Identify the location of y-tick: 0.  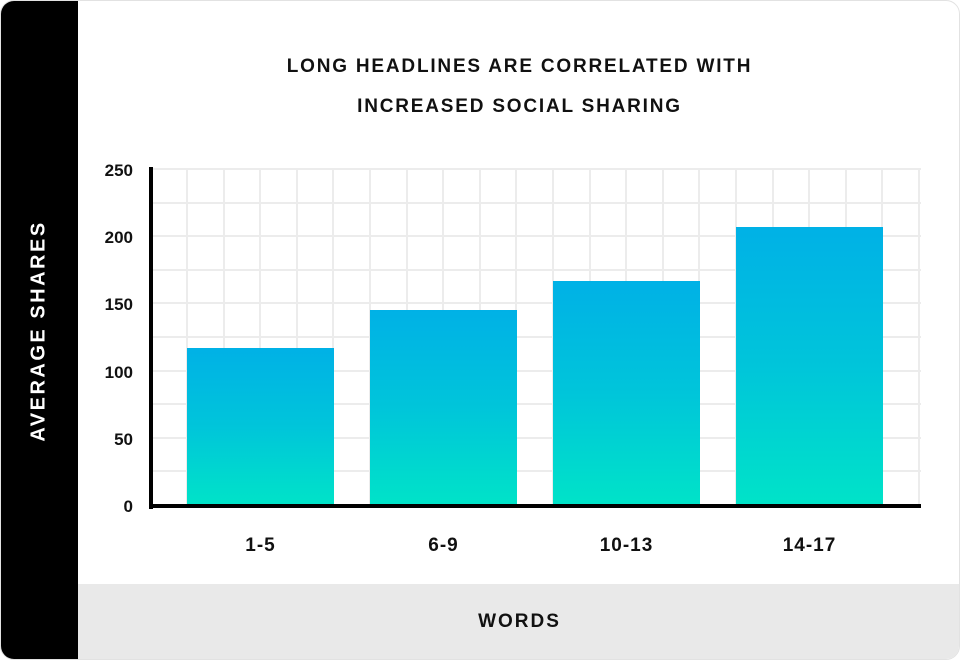
(128, 506).